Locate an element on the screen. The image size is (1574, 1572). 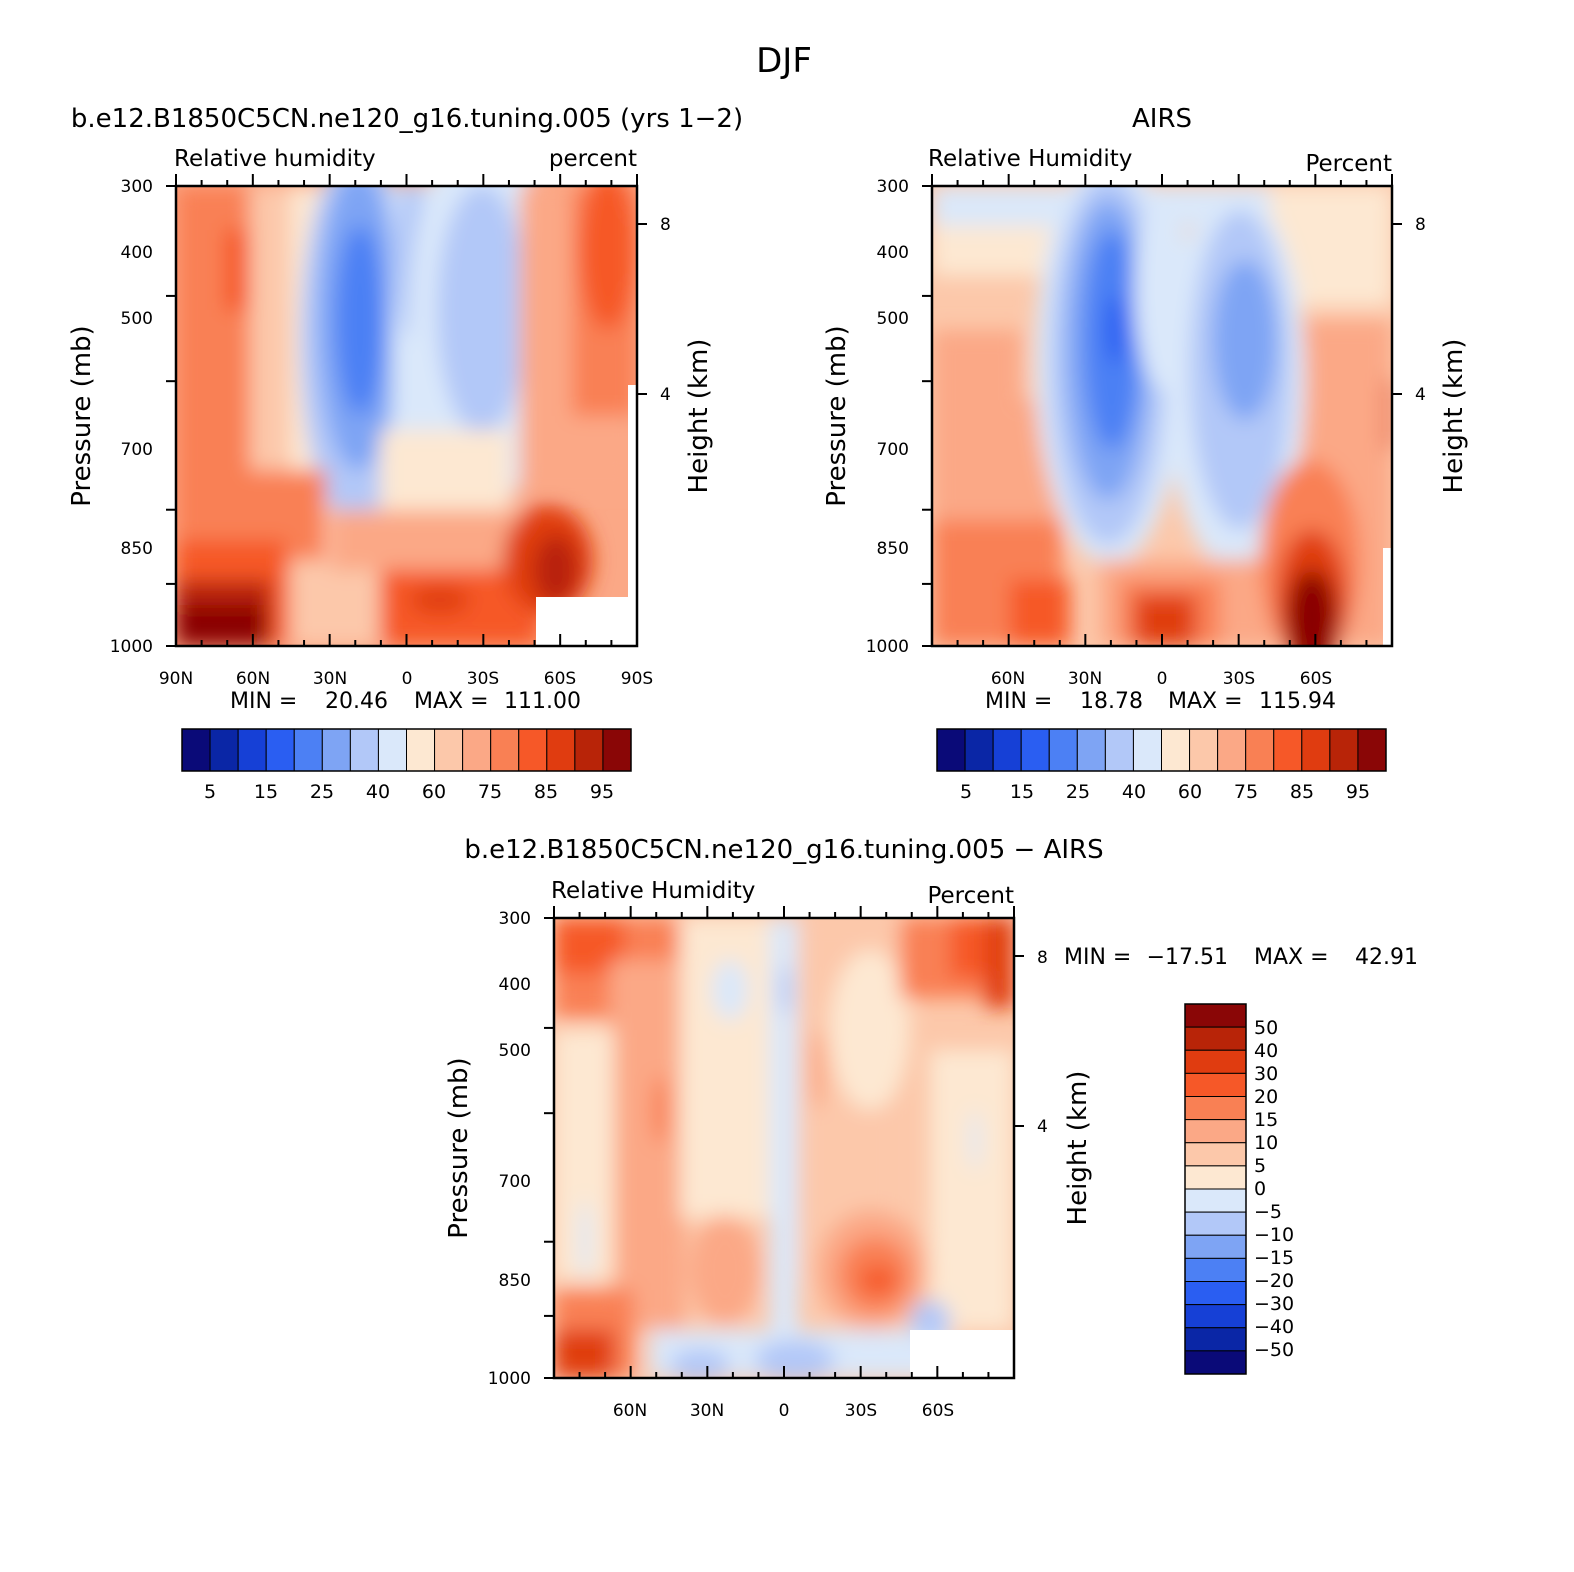
figure-title: DJF is located at coordinates (784, 61).